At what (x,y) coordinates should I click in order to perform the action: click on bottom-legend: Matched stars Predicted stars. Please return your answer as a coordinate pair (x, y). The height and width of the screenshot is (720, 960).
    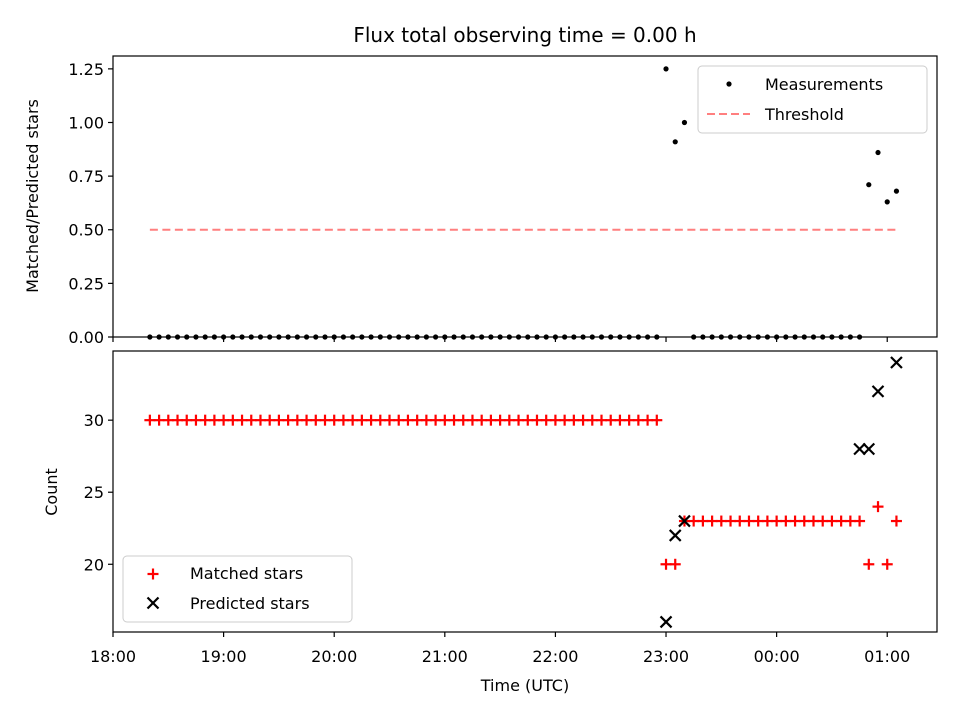
    Looking at the image, I should click on (237, 589).